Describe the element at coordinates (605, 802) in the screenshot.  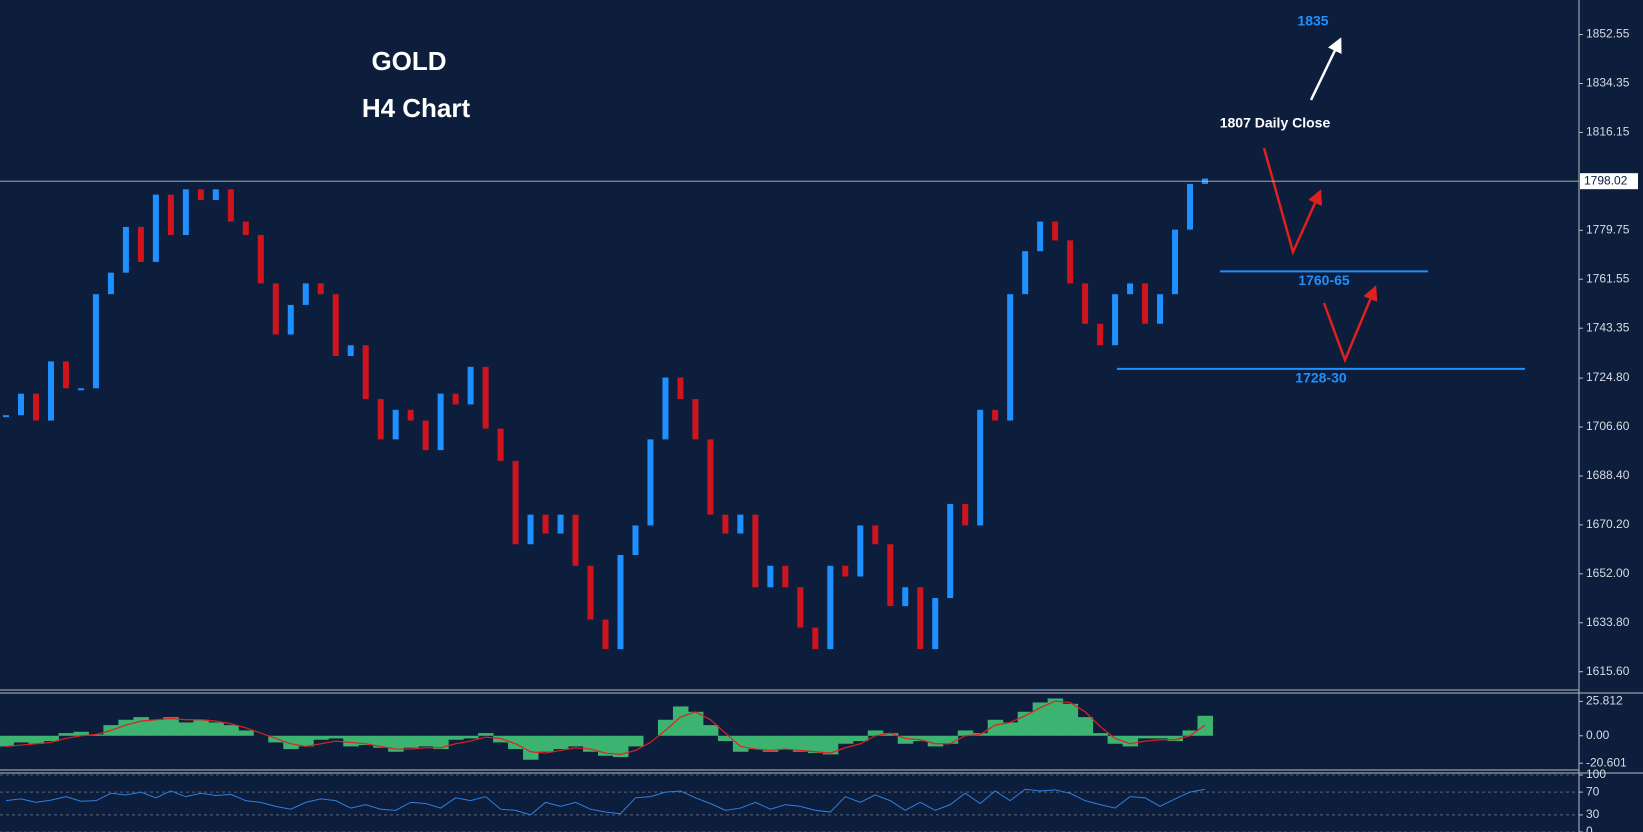
I see `rsi-line` at that location.